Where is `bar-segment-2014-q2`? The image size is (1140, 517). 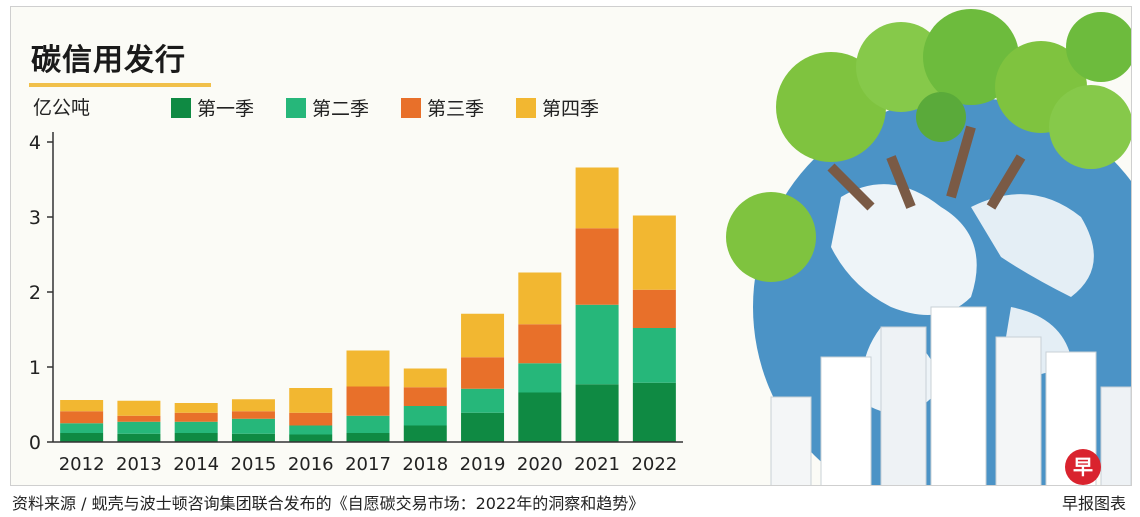 bar-segment-2014-q2 is located at coordinates (196, 427).